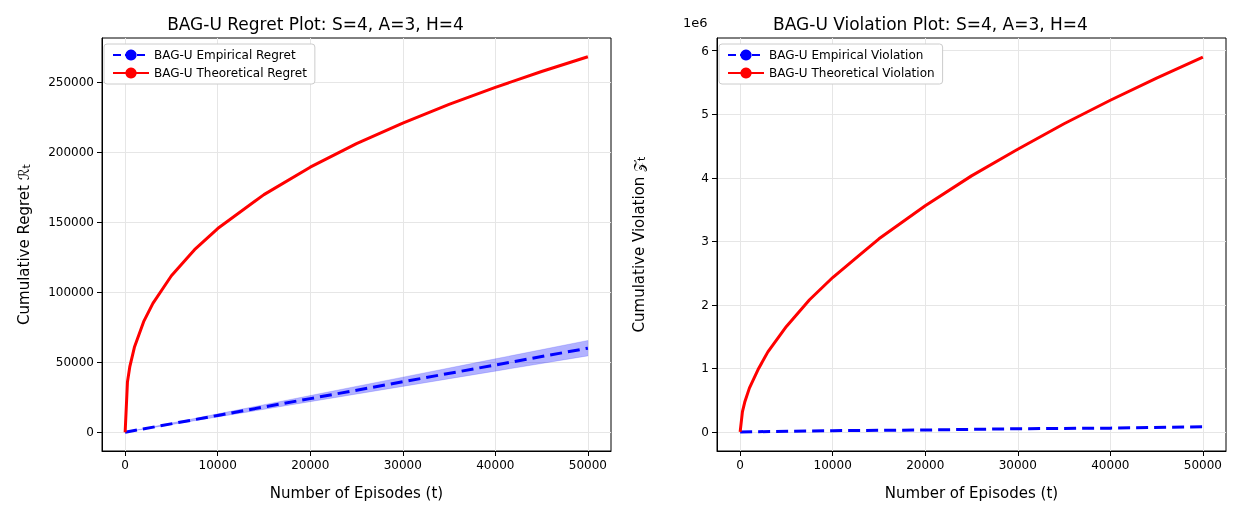 The height and width of the screenshot is (521, 1246). I want to click on y-axis-title: Cumulative Regret ℛt, so click(23, 244).